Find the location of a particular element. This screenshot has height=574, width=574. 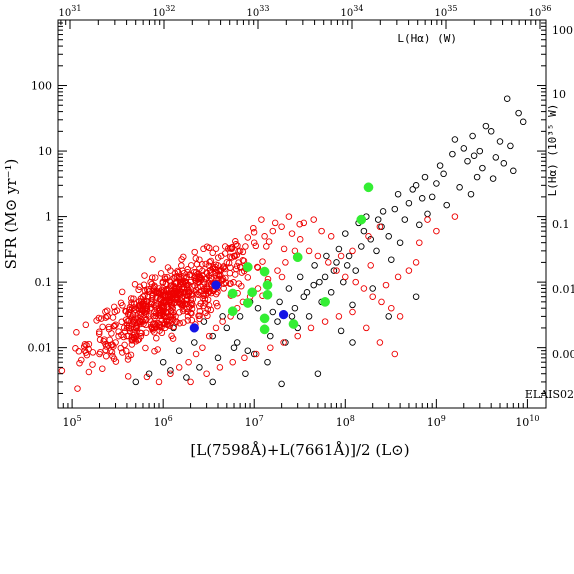

right-tick-label: 0.1 is located at coordinates (561, 224).